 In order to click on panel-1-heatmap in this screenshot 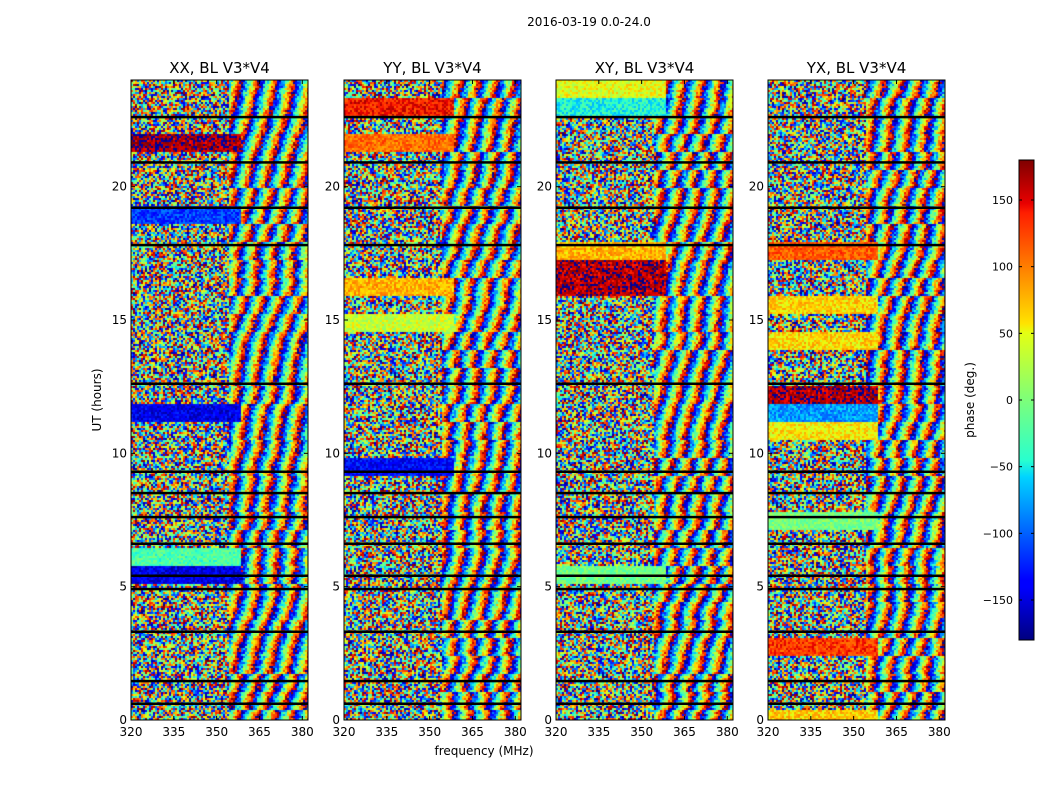, I will do `click(219, 400)`.